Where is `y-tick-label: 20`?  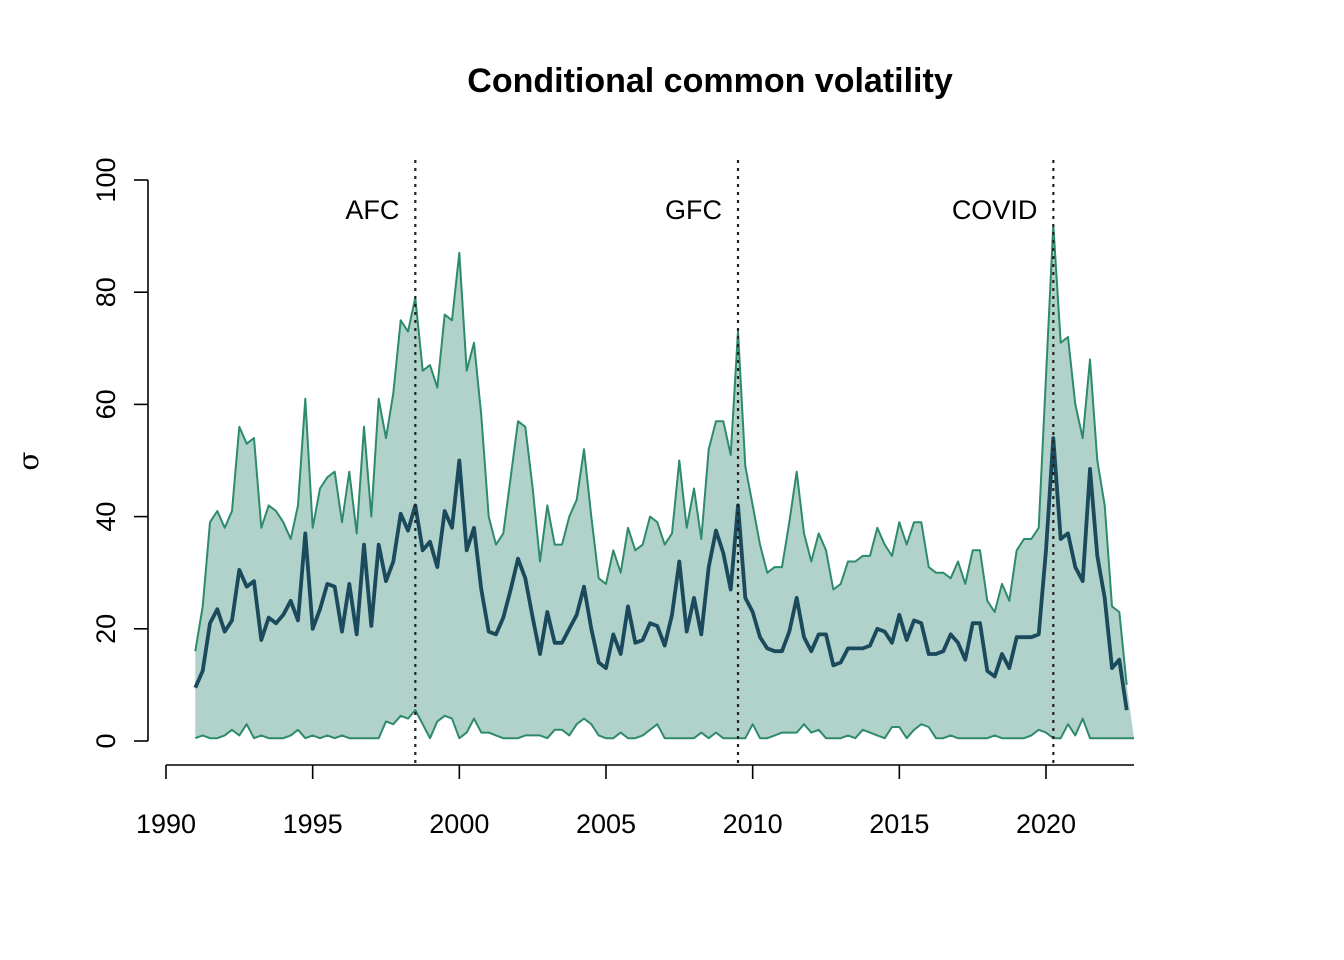 y-tick-label: 20 is located at coordinates (106, 629).